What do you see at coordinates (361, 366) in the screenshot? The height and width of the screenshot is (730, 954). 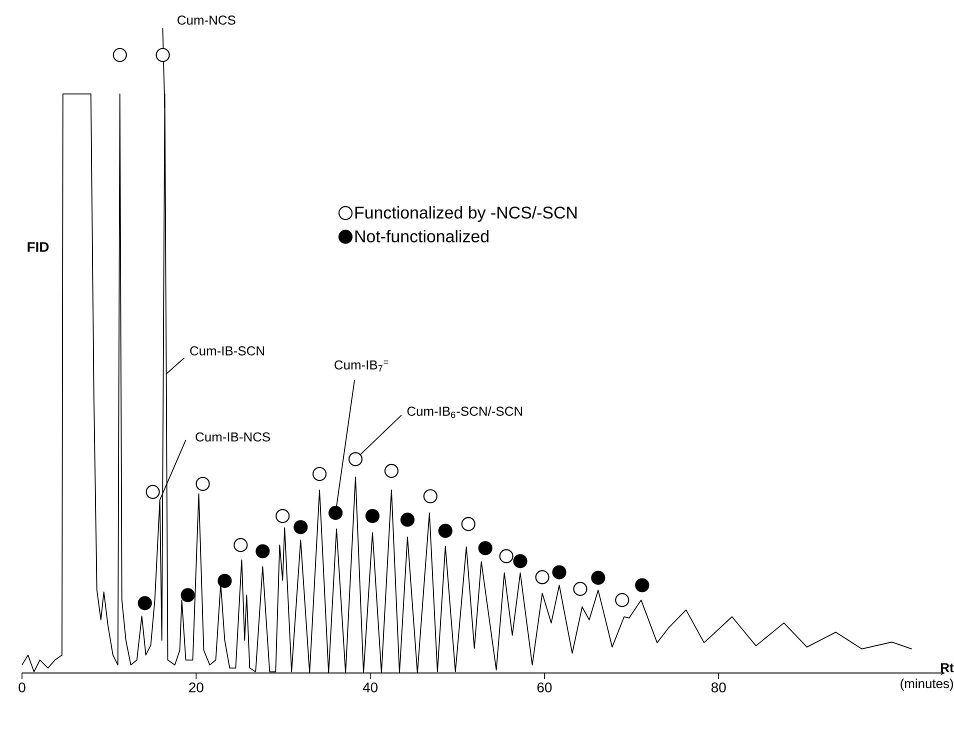 I see `annotation: Cum-IB$_{7}$=` at bounding box center [361, 366].